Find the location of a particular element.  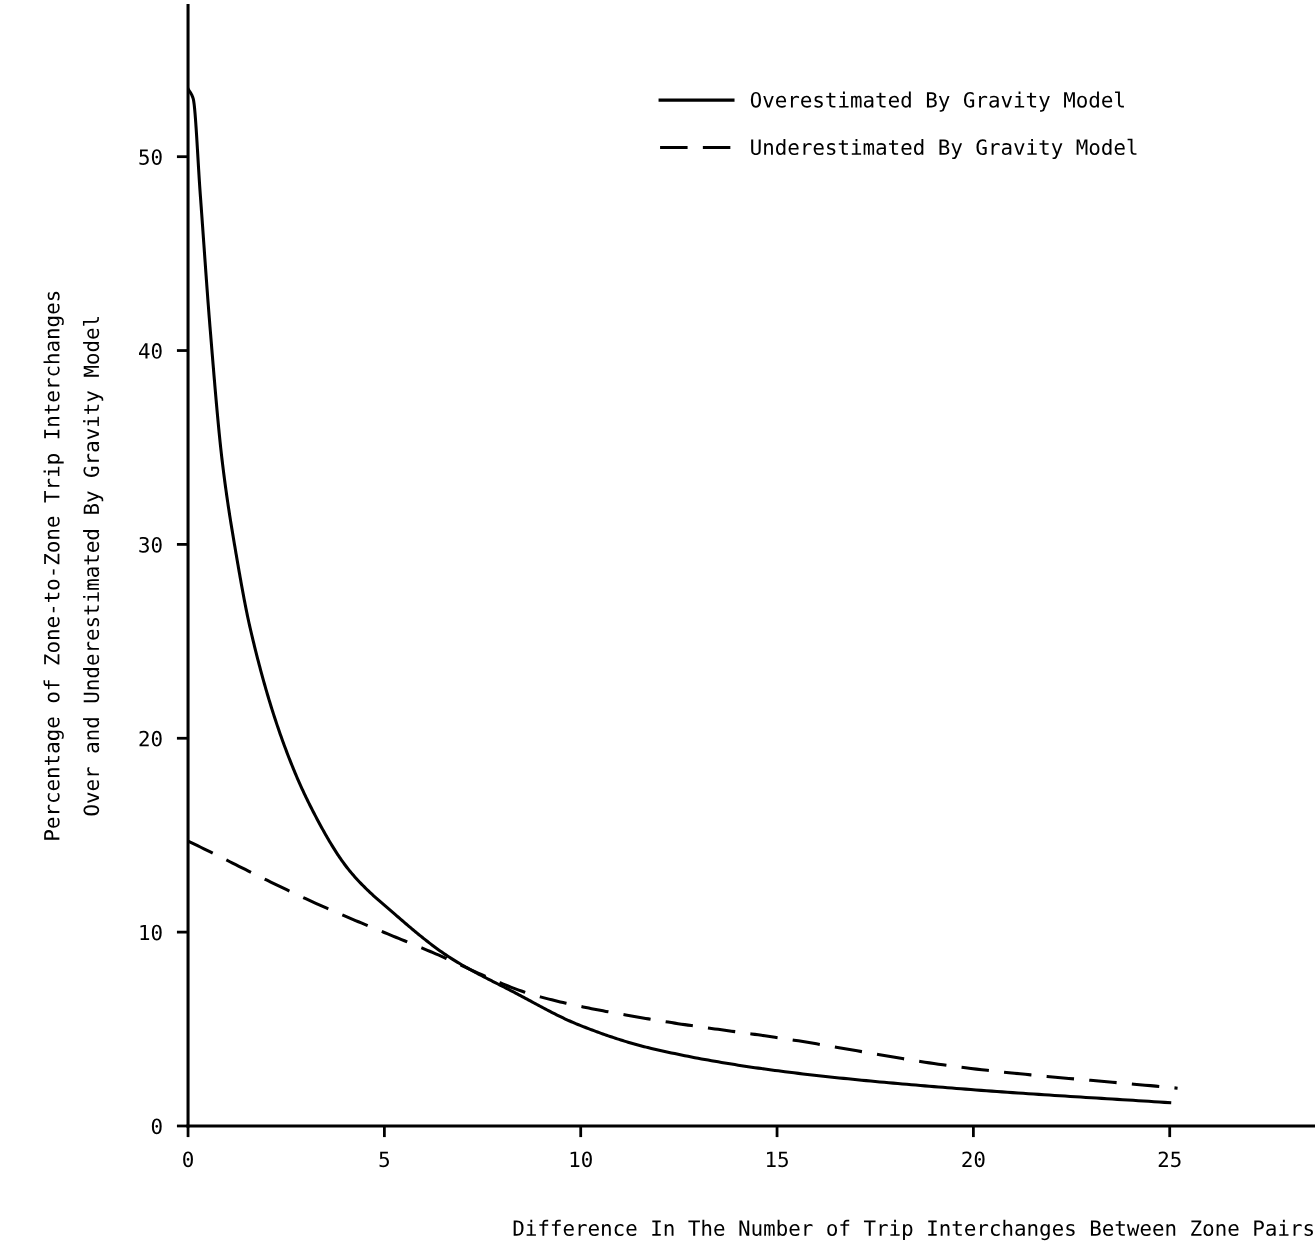

x-tick-label: 0 is located at coordinates (188, 1159).